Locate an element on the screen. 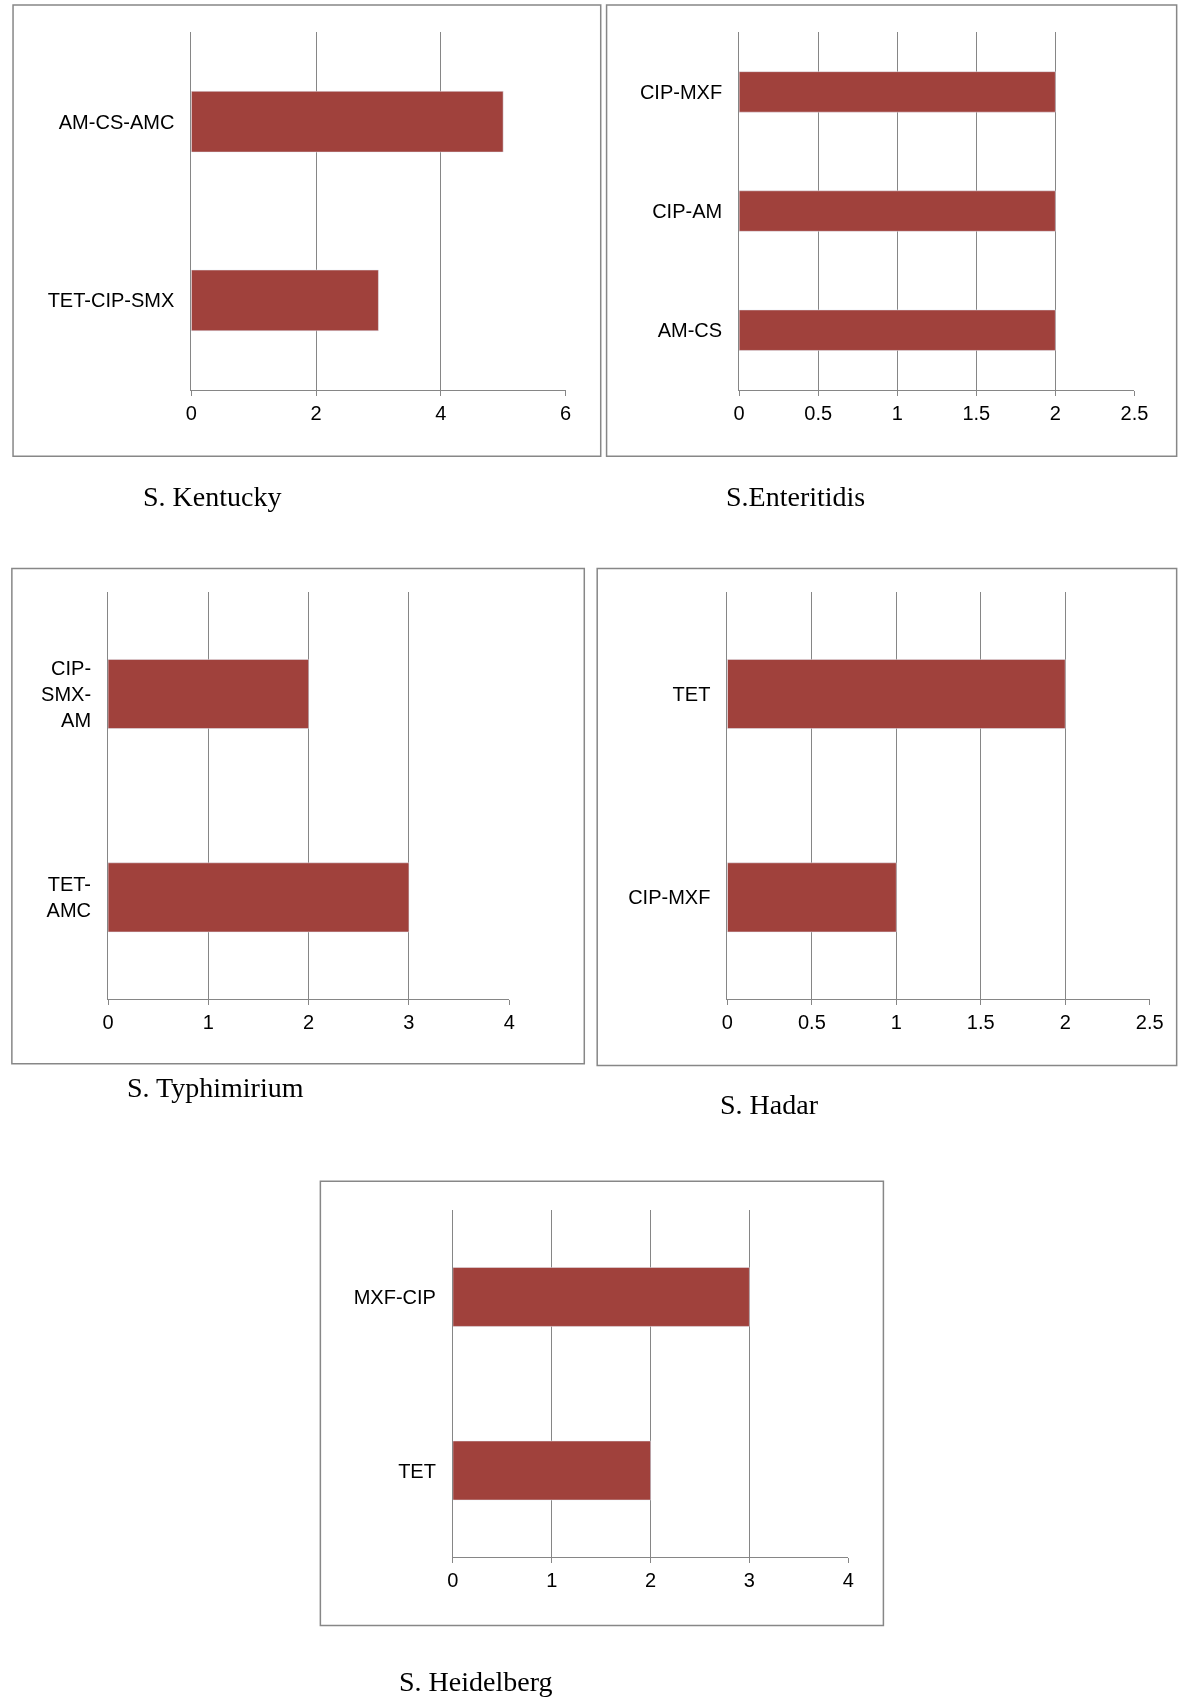 The height and width of the screenshot is (1702, 1193). y-tick-label: TET-CIP-SMX is located at coordinates (111, 300).